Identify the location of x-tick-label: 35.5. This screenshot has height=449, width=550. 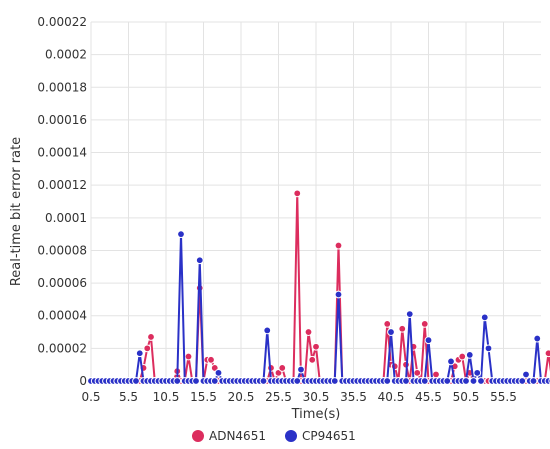
(353, 397).